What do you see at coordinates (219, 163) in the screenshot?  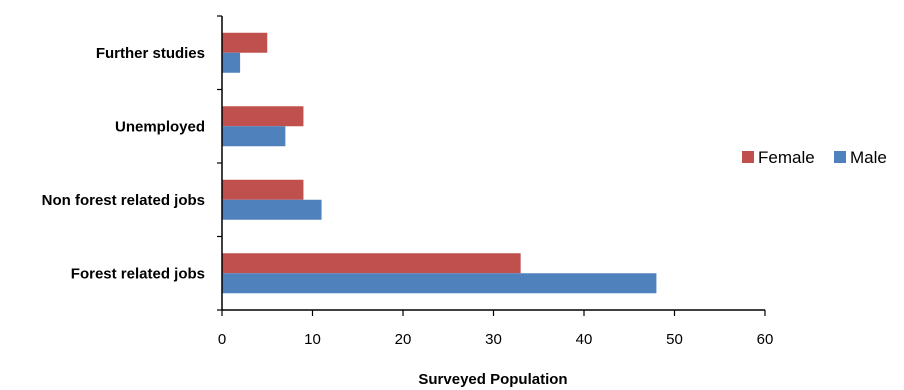 I see `y-axis-ticks` at bounding box center [219, 163].